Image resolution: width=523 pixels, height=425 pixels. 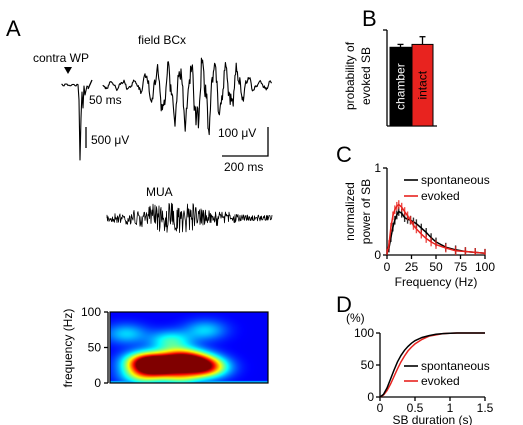 What do you see at coordinates (350, 75) in the screenshot?
I see `bar-y-label-line1: probability of` at bounding box center [350, 75].